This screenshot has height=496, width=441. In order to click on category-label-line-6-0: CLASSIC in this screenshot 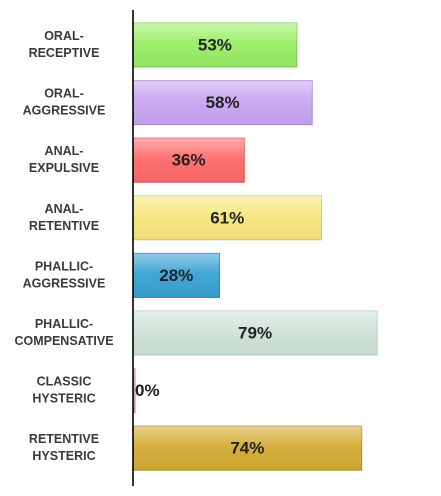, I will do `click(64, 382)`.